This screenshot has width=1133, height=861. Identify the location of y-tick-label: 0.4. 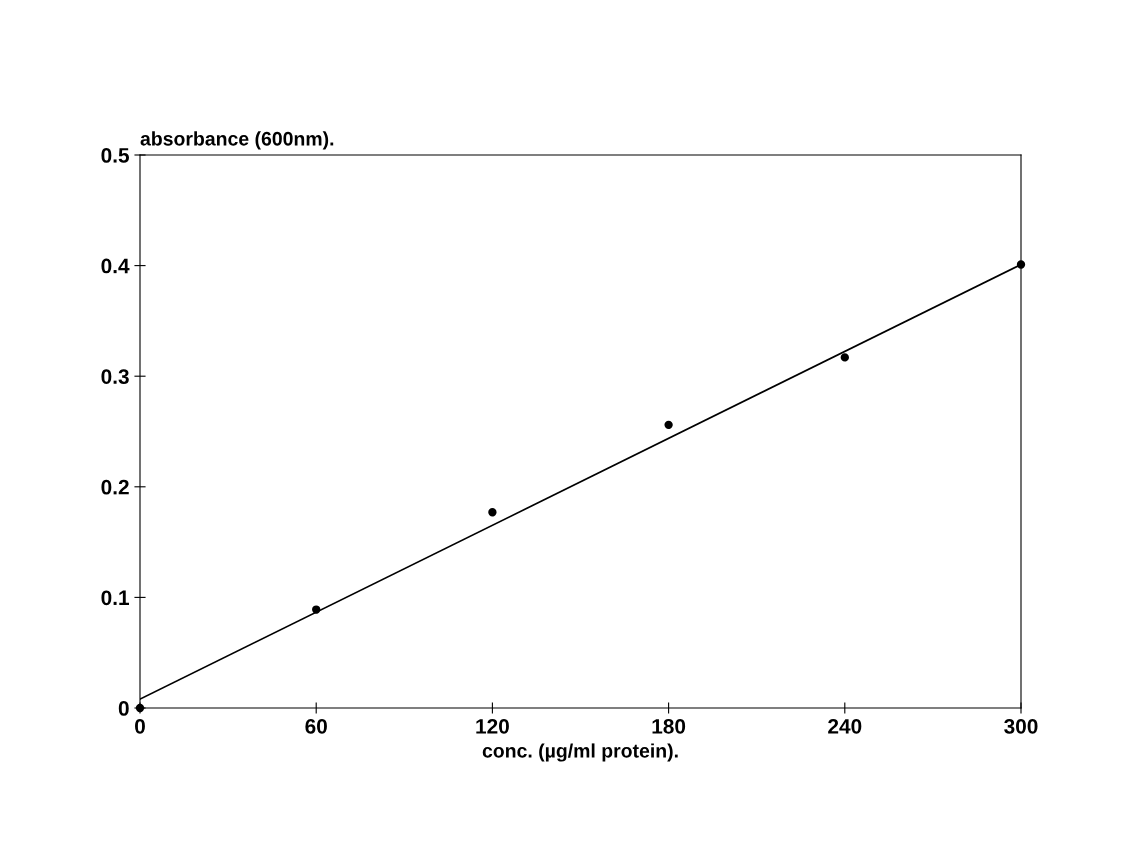
(115, 266).